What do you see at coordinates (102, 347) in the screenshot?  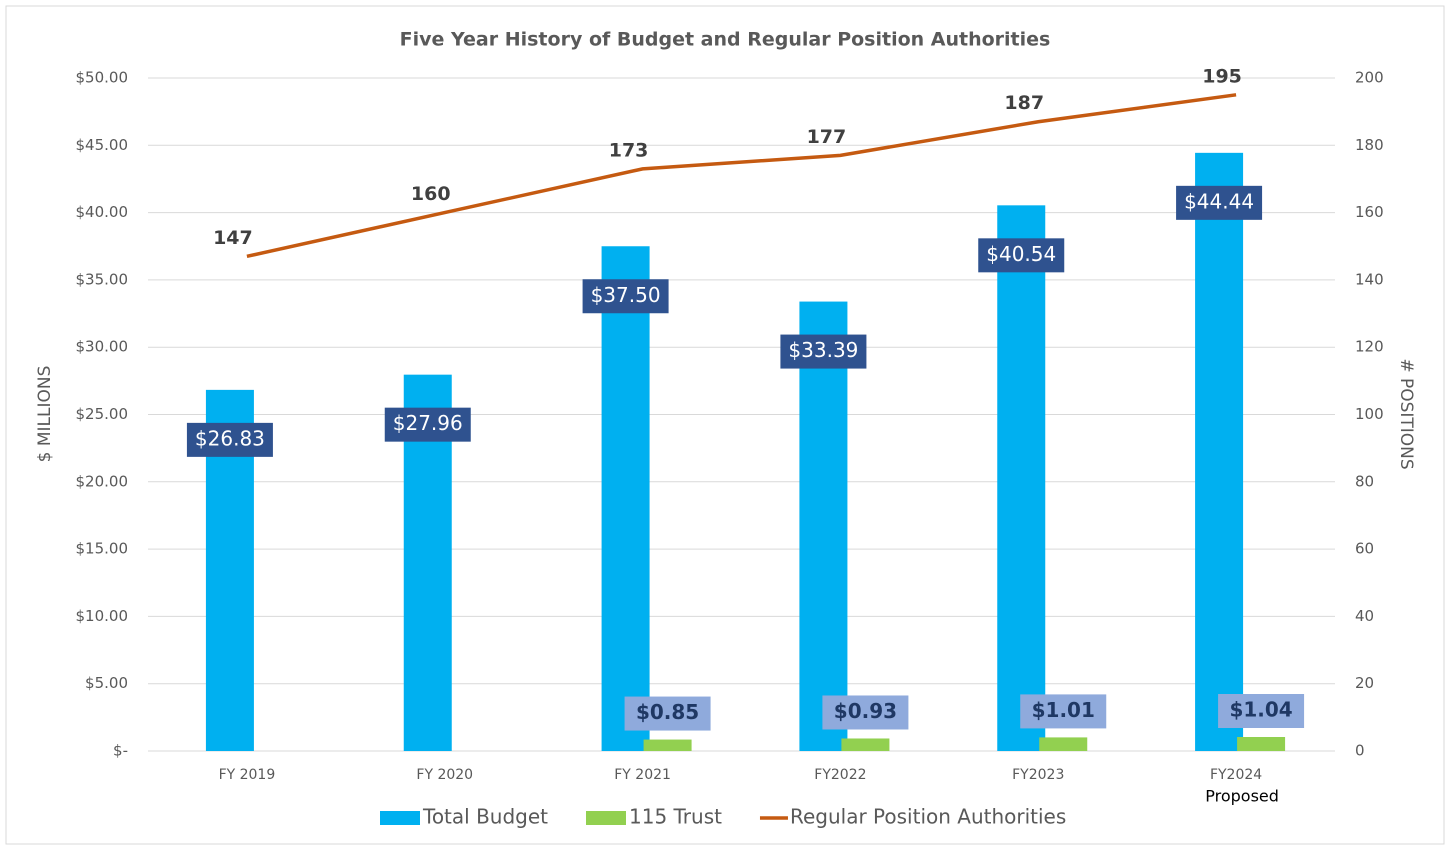 I see `y-tick-label: $30.00` at bounding box center [102, 347].